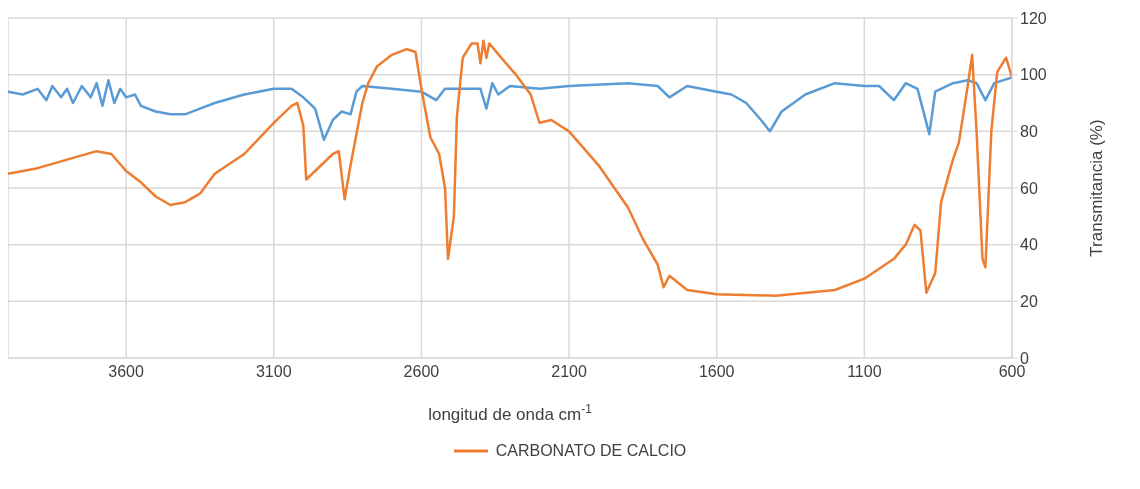 The width and height of the screenshot is (1140, 489). Describe the element at coordinates (716, 372) in the screenshot. I see `x-tick-label: 1600` at that location.